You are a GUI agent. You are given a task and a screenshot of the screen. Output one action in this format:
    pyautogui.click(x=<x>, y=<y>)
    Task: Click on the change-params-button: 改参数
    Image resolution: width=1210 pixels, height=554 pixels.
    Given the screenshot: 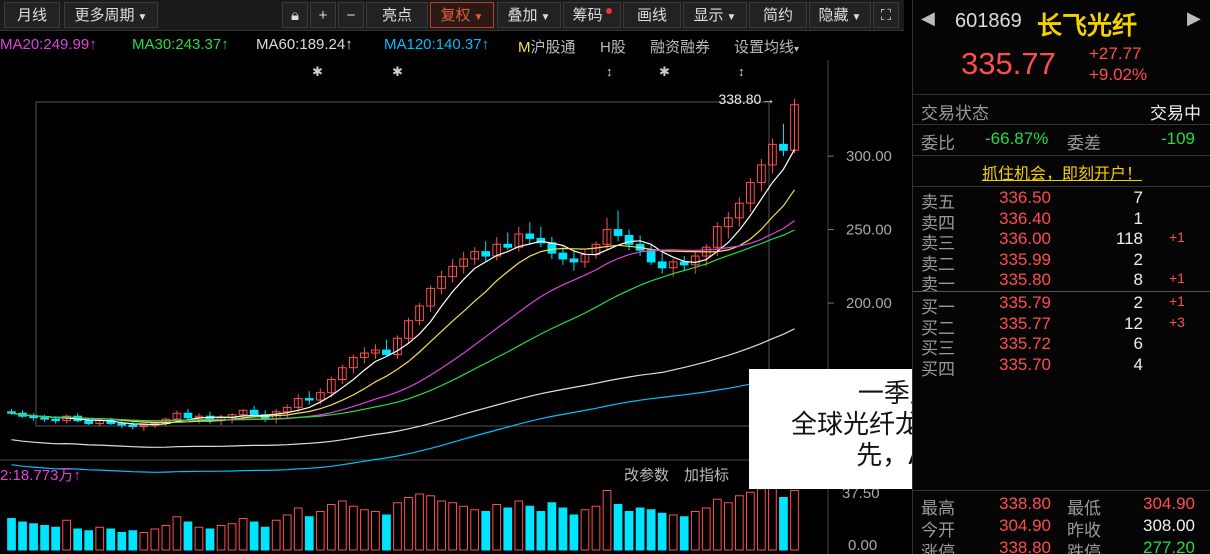 What is the action you would take?
    pyautogui.click(x=647, y=475)
    